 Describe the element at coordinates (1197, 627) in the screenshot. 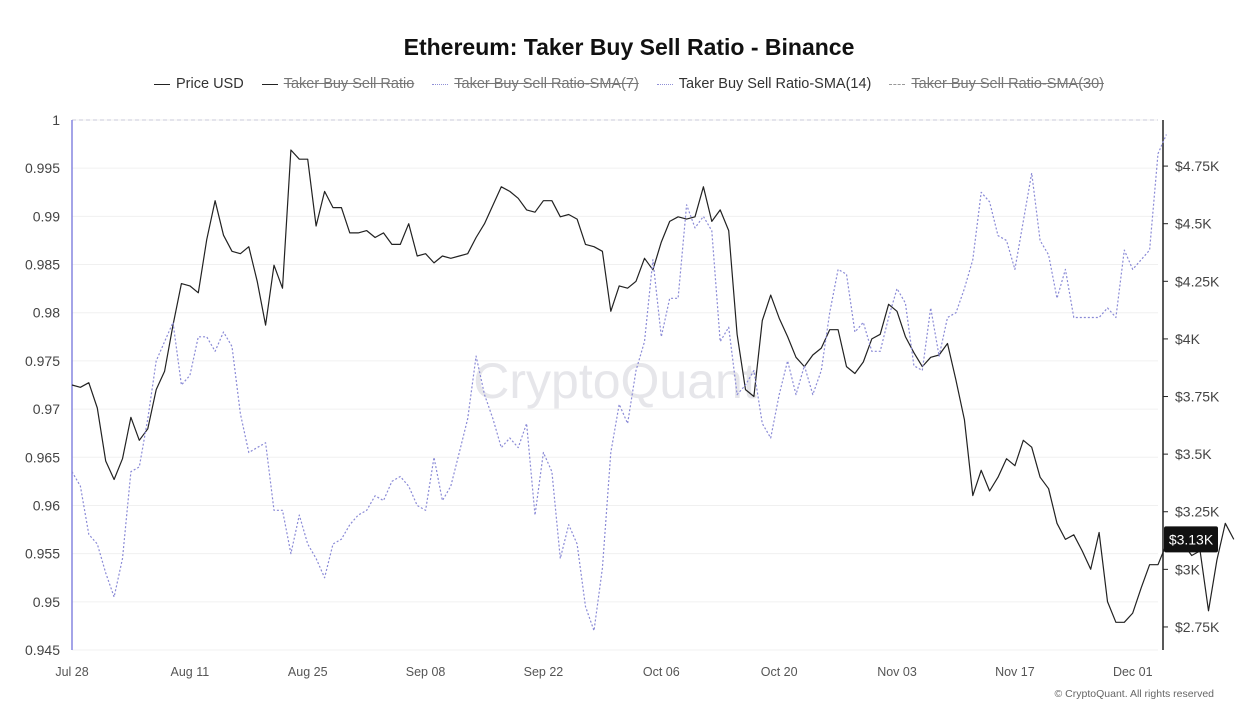

I see `y-right-tick-label: $2.75K` at that location.